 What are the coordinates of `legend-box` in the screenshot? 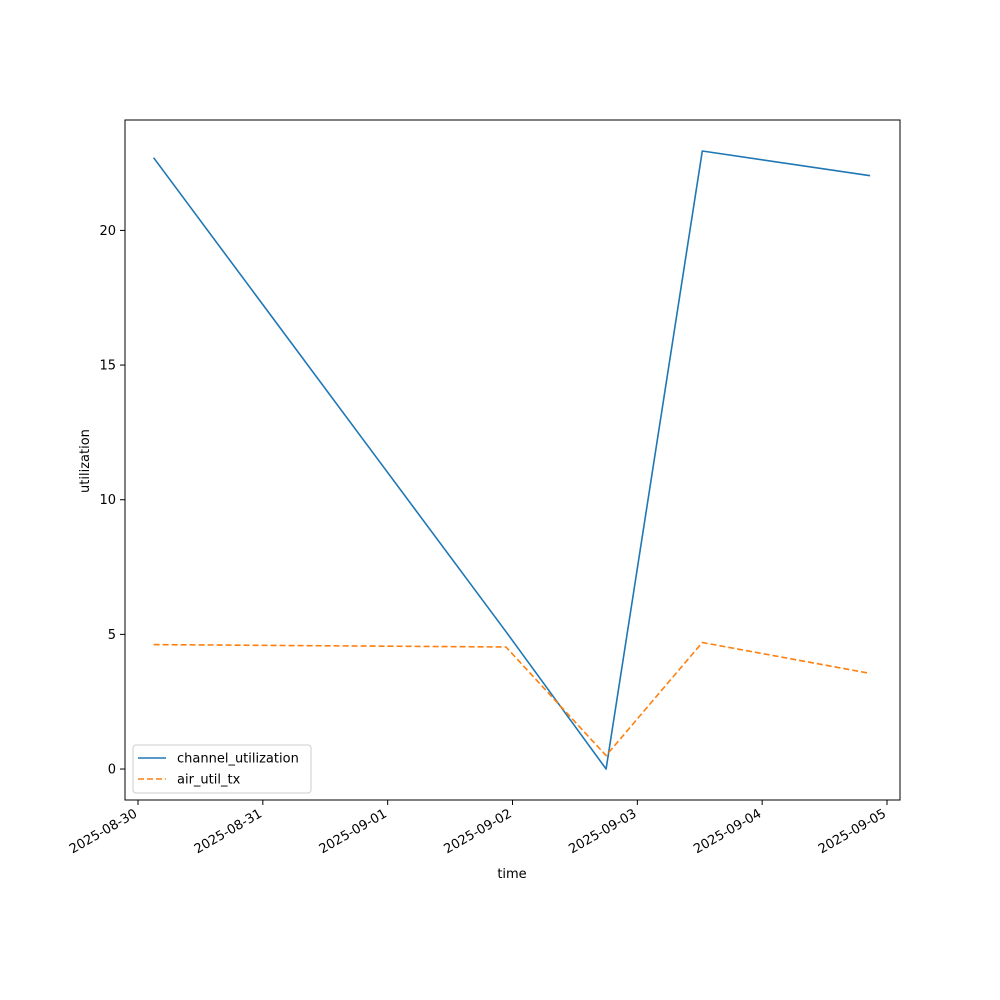 It's located at (222, 769).